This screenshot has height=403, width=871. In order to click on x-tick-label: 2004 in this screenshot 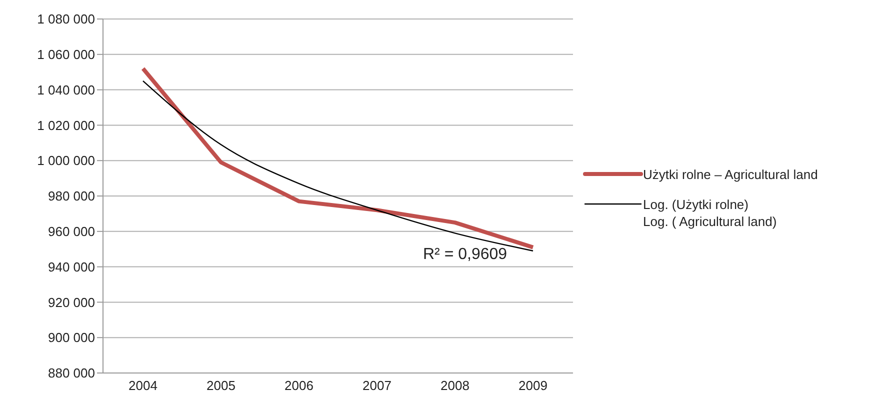, I will do `click(143, 386)`.